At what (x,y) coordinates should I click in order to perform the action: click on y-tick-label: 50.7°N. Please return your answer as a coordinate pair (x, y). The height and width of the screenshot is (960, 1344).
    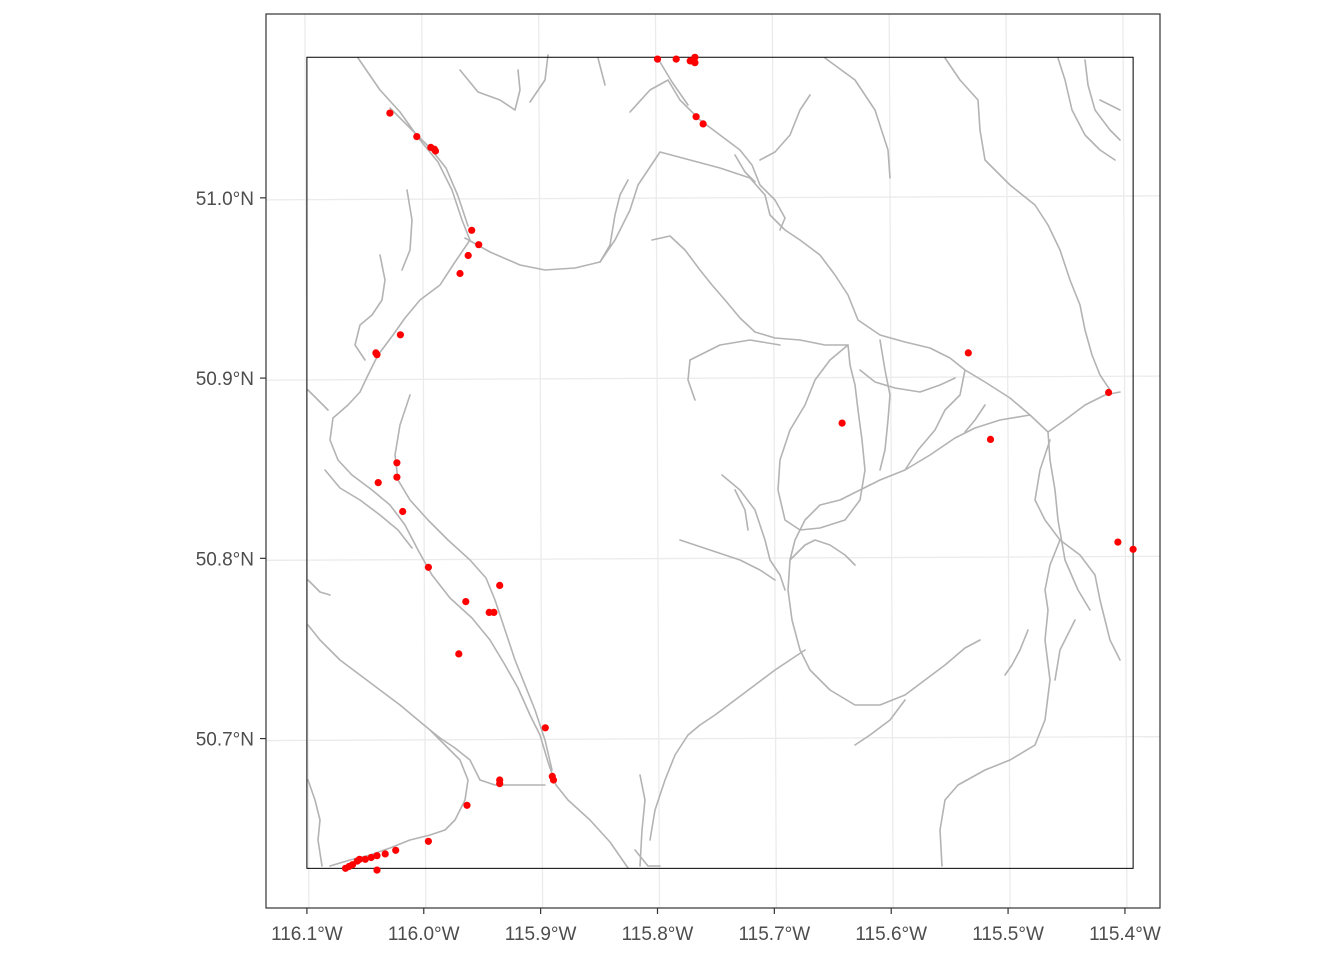
    Looking at the image, I should click on (225, 740).